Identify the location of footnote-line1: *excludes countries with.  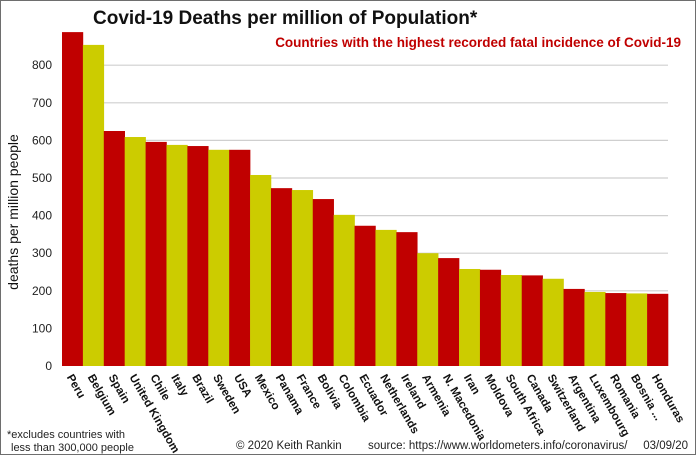
(66, 435).